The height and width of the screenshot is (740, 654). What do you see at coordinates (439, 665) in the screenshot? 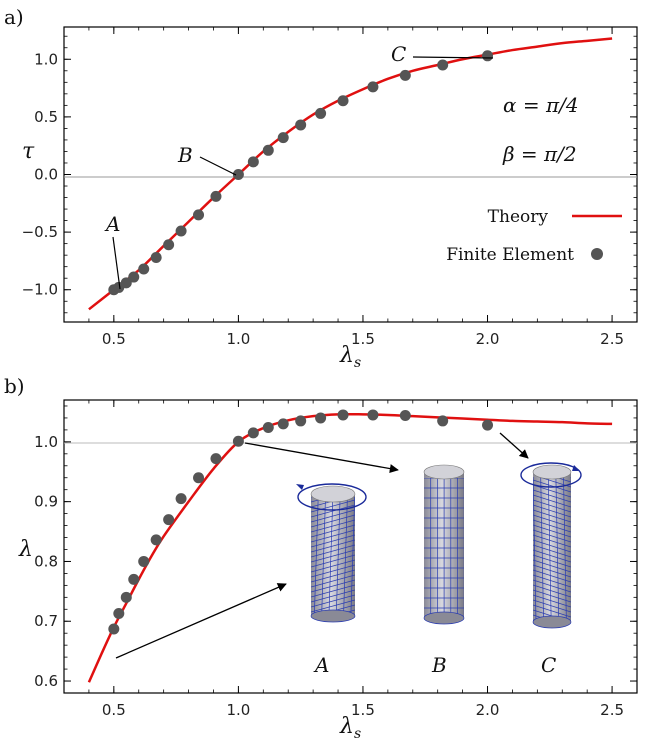
I see `inset-B-label: B` at bounding box center [439, 665].